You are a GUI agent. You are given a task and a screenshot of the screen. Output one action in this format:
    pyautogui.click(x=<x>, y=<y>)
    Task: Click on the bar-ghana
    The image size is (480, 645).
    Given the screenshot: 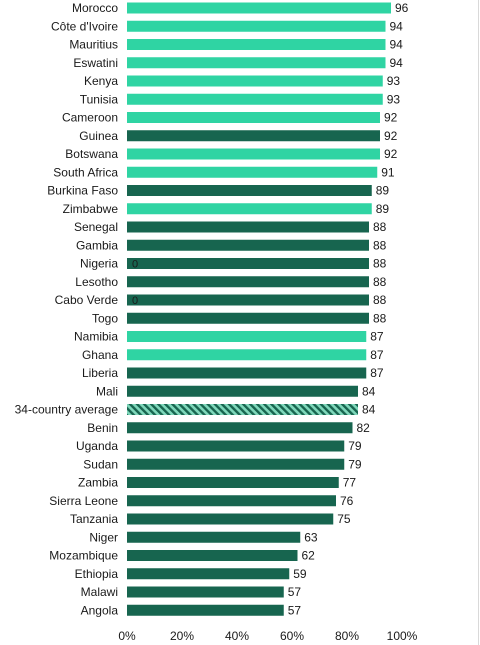 What is the action you would take?
    pyautogui.click(x=247, y=355)
    